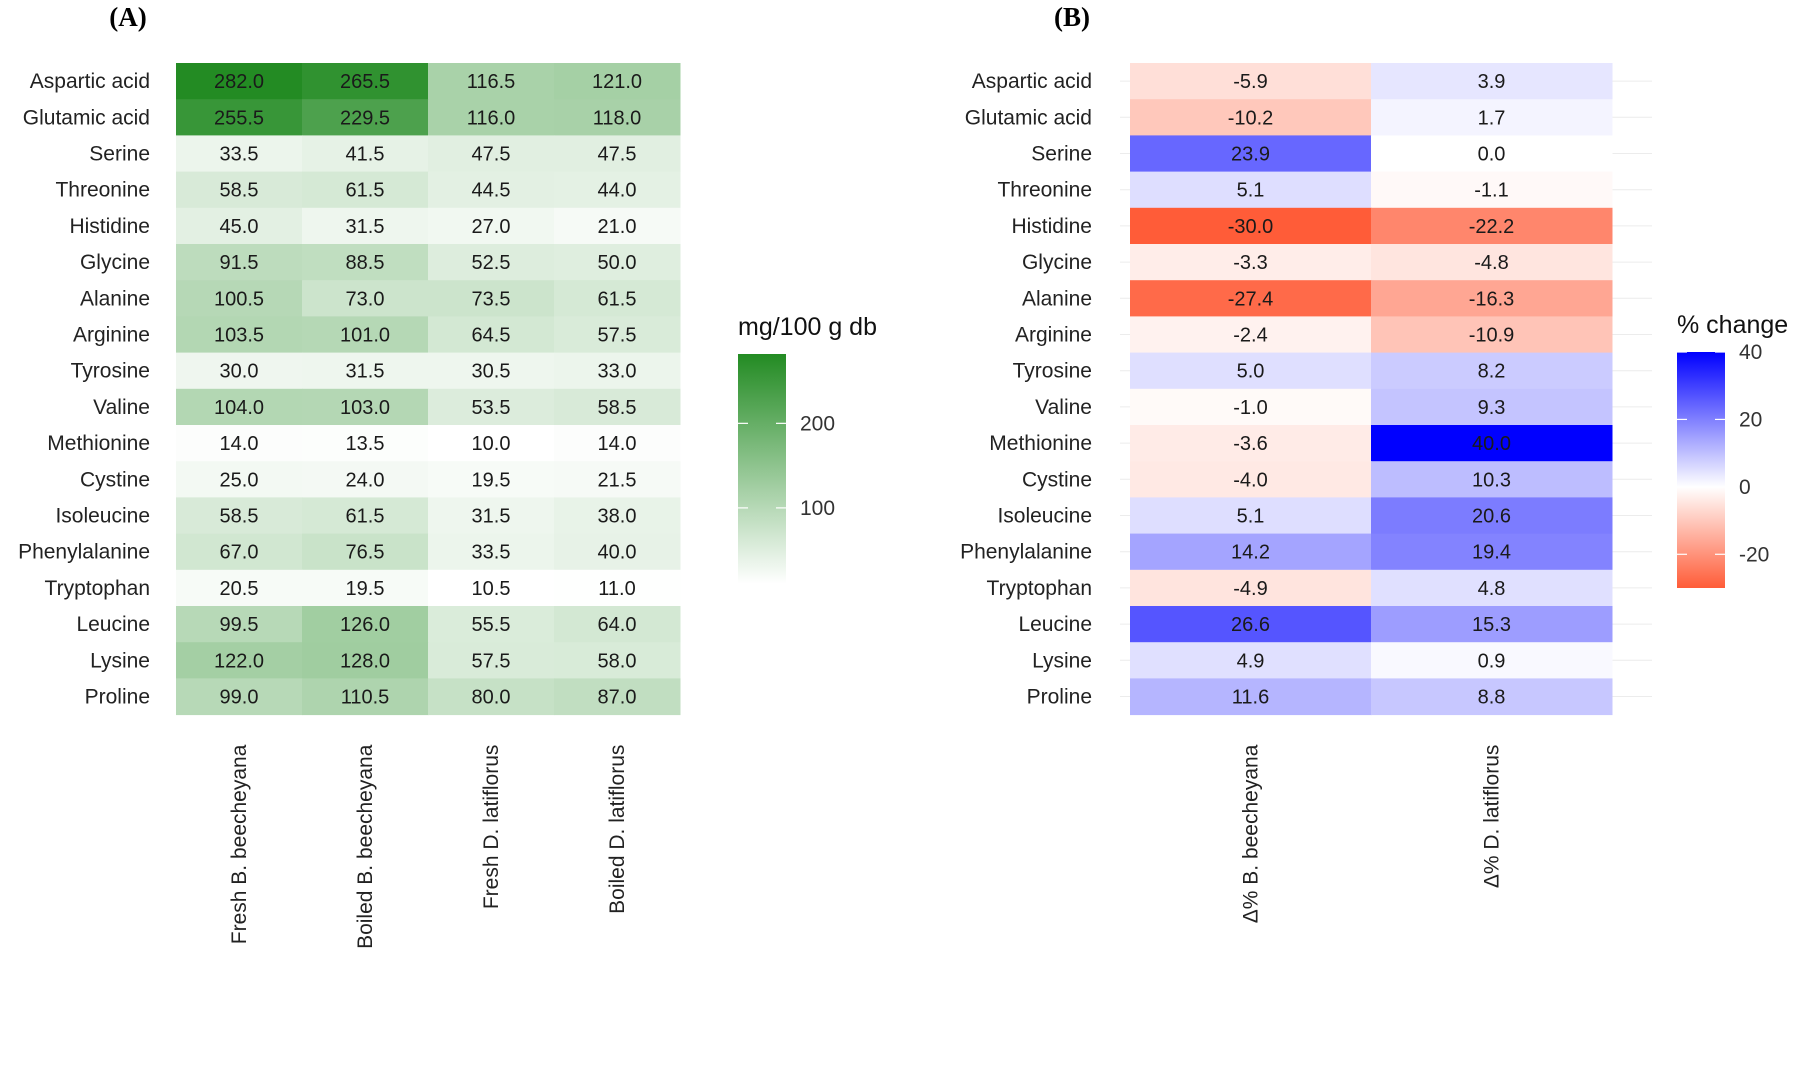 The height and width of the screenshot is (1075, 1813). I want to click on cell-value-label: 53.5, so click(491, 408).